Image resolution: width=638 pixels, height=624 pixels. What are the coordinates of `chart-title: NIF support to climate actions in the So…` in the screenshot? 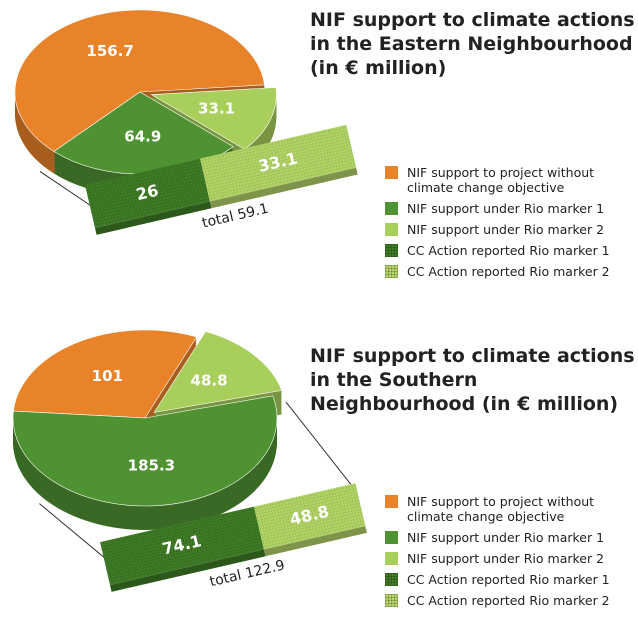 It's located at (472, 380).